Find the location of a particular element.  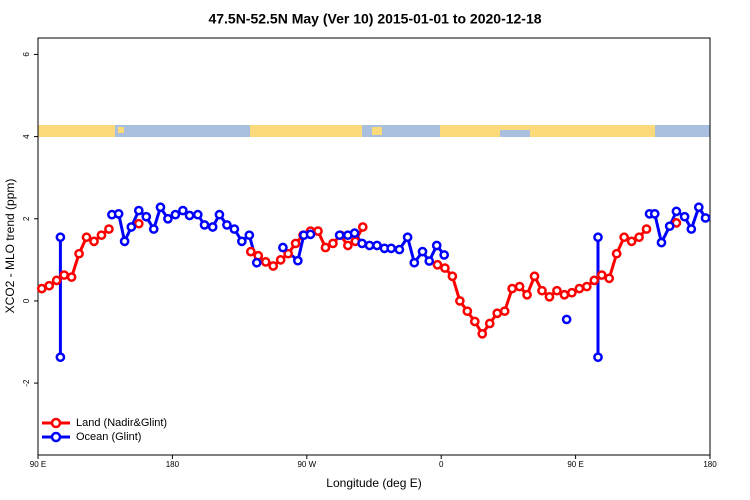

y-tick-label: 2 is located at coordinates (26, 218).